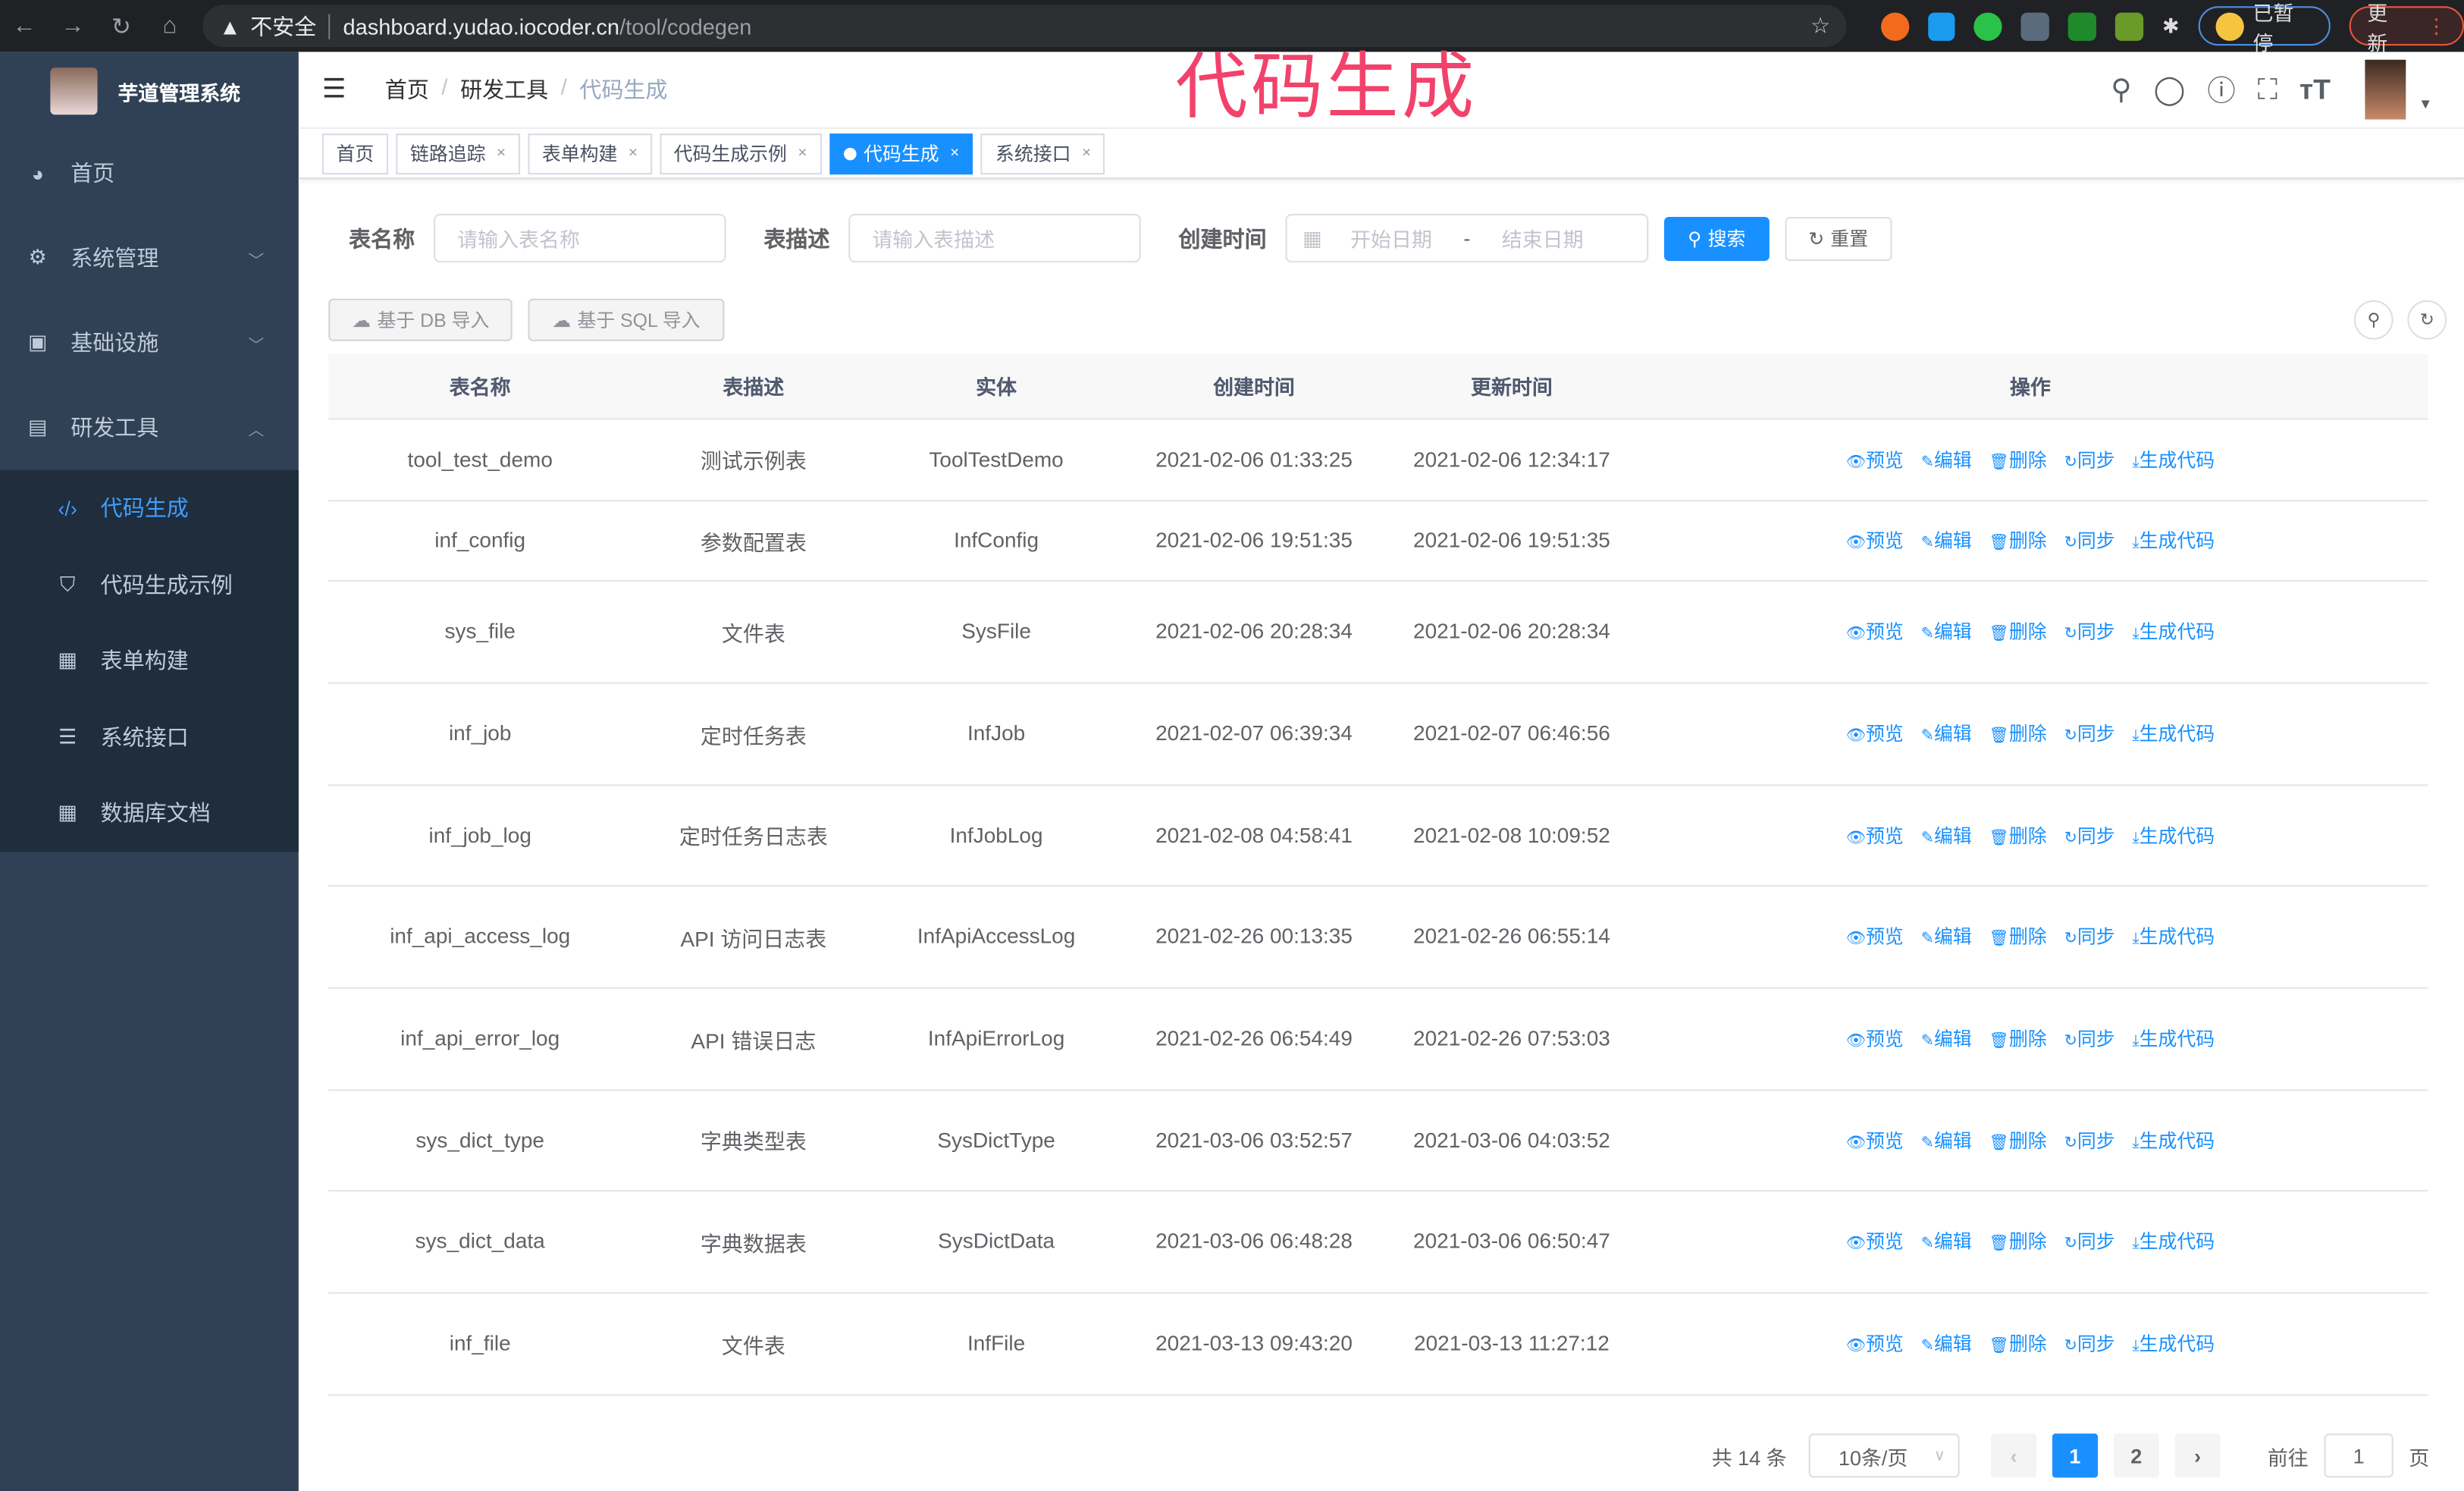 The height and width of the screenshot is (1491, 2464). What do you see at coordinates (2014, 1455) in the screenshot?
I see `prev-page-button: ‹` at bounding box center [2014, 1455].